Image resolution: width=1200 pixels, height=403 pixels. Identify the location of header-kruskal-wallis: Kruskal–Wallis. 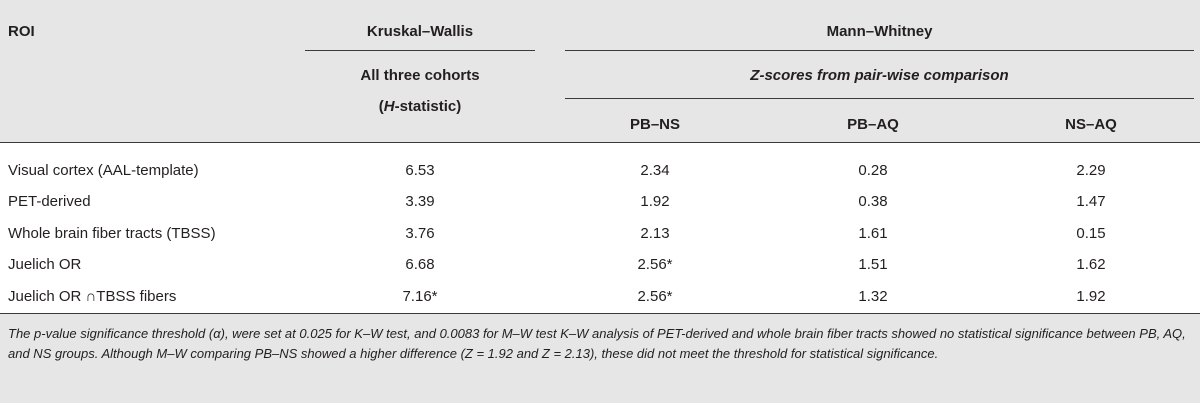
(420, 31).